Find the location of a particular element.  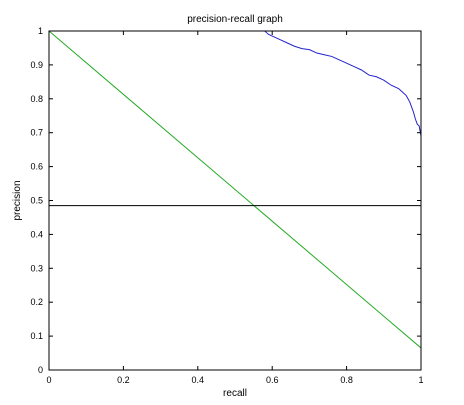

x-tick-label: 0 is located at coordinates (48, 380).